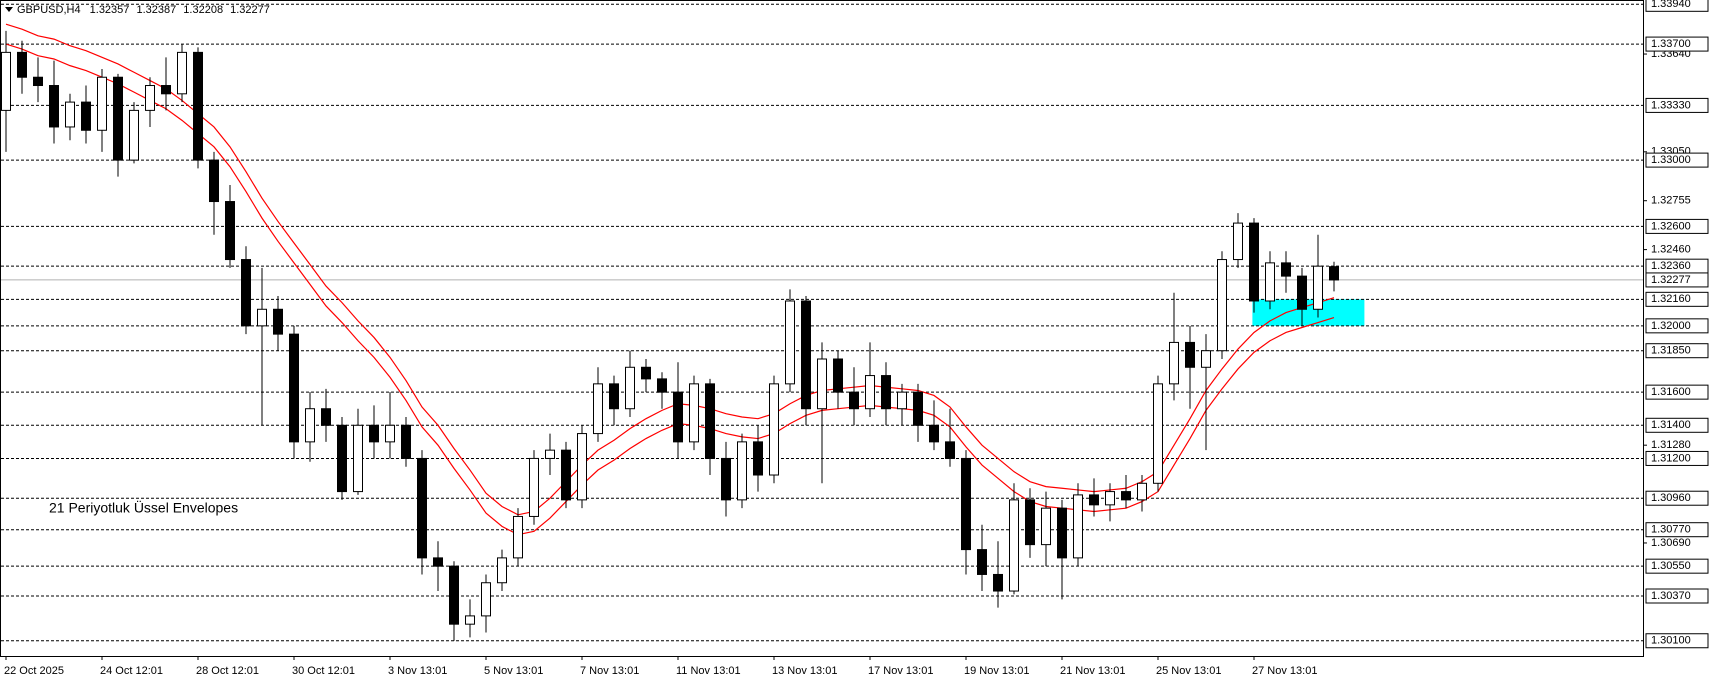 This screenshot has width=1709, height=684. What do you see at coordinates (1671, 641) in the screenshot?
I see `level-label: 1.30100` at bounding box center [1671, 641].